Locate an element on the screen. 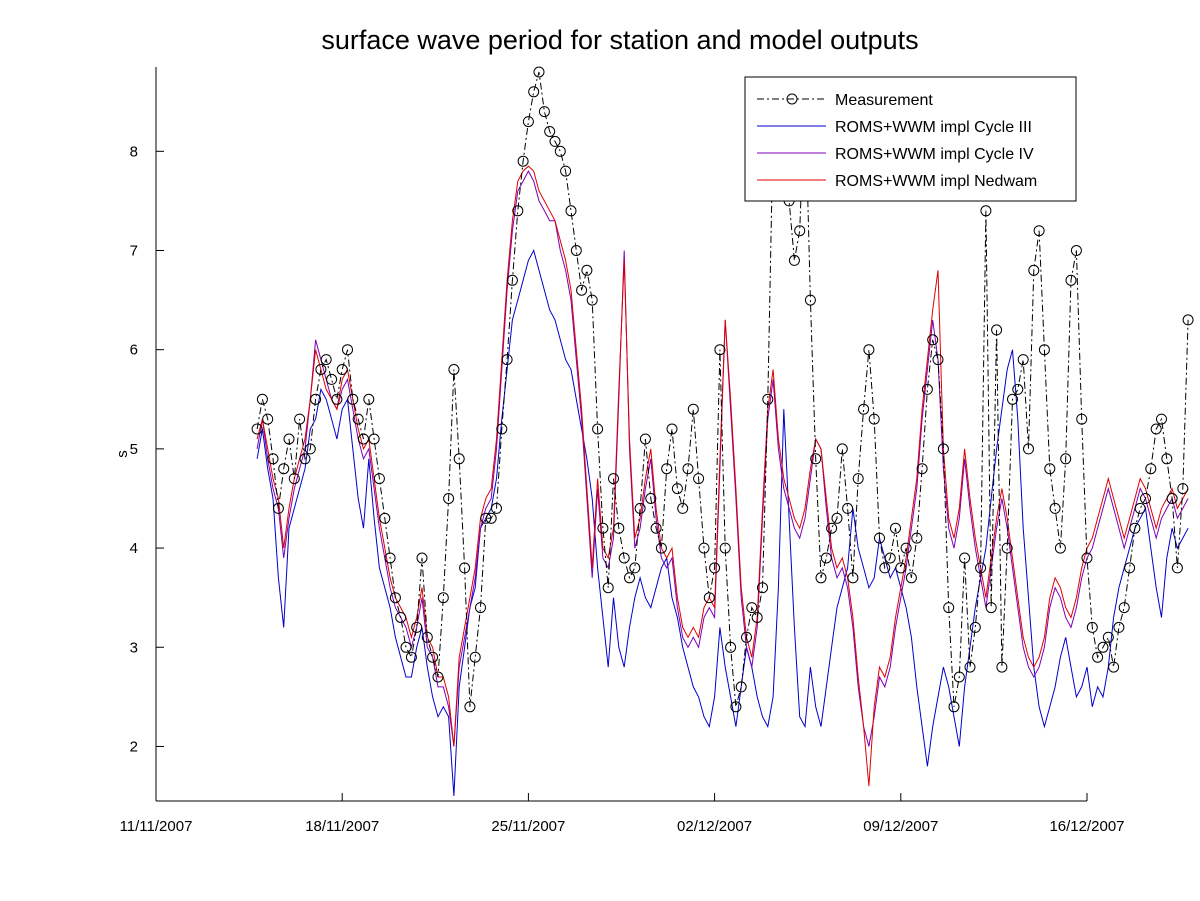  y-tick-label: 4 is located at coordinates (134, 548).